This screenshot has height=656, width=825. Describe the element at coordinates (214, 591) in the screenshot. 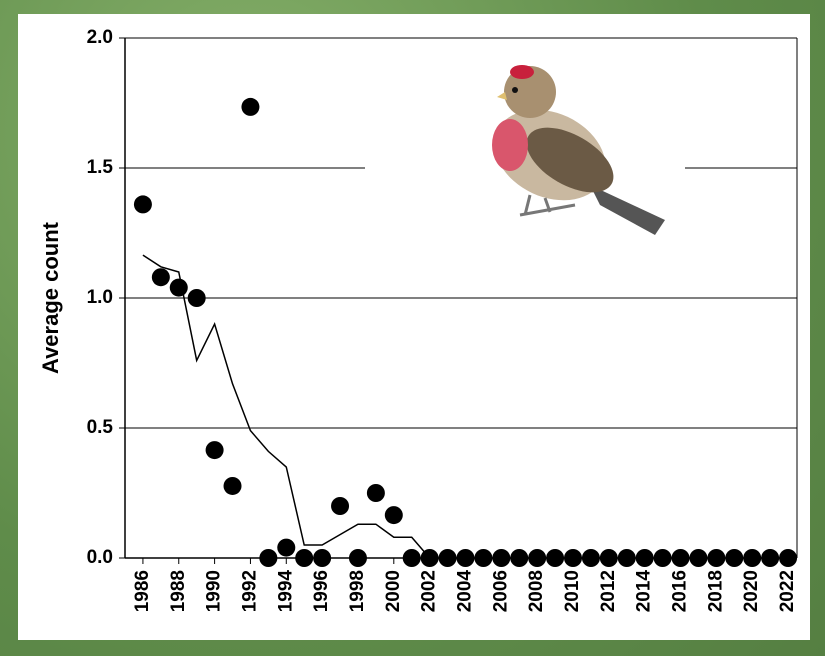

I see `x-tick-label: 1990` at that location.